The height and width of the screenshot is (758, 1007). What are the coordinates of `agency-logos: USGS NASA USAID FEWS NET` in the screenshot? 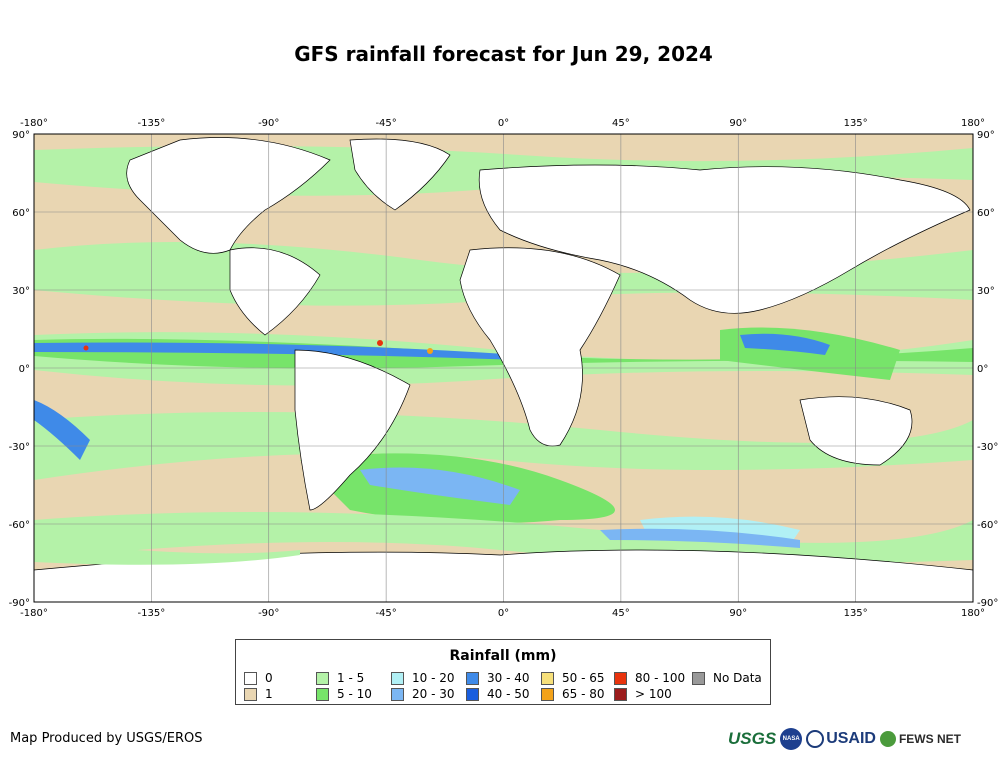 It's located at (864, 739).